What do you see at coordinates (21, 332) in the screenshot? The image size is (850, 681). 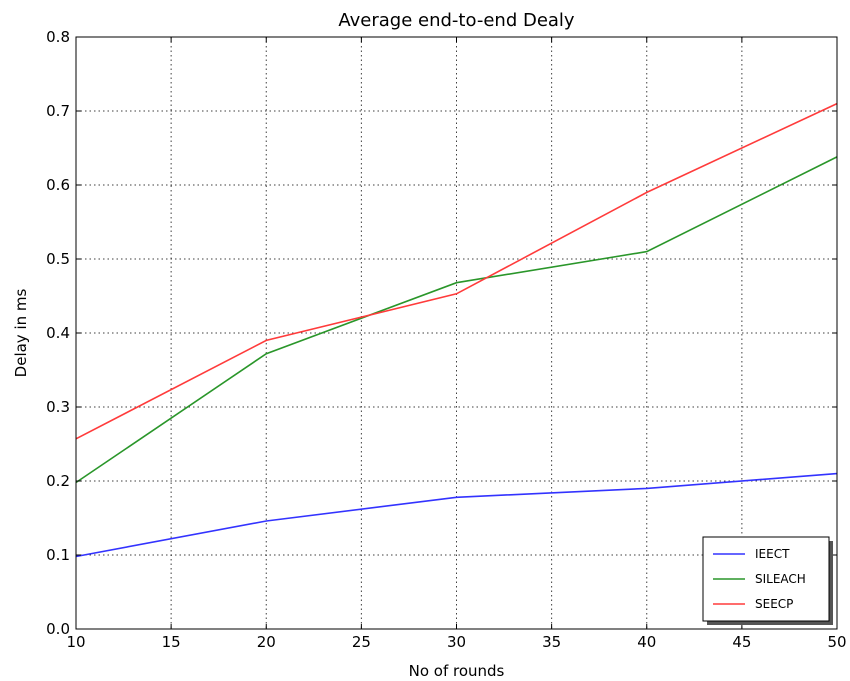 I see `y-axis-label: Delay in ms` at bounding box center [21, 332].